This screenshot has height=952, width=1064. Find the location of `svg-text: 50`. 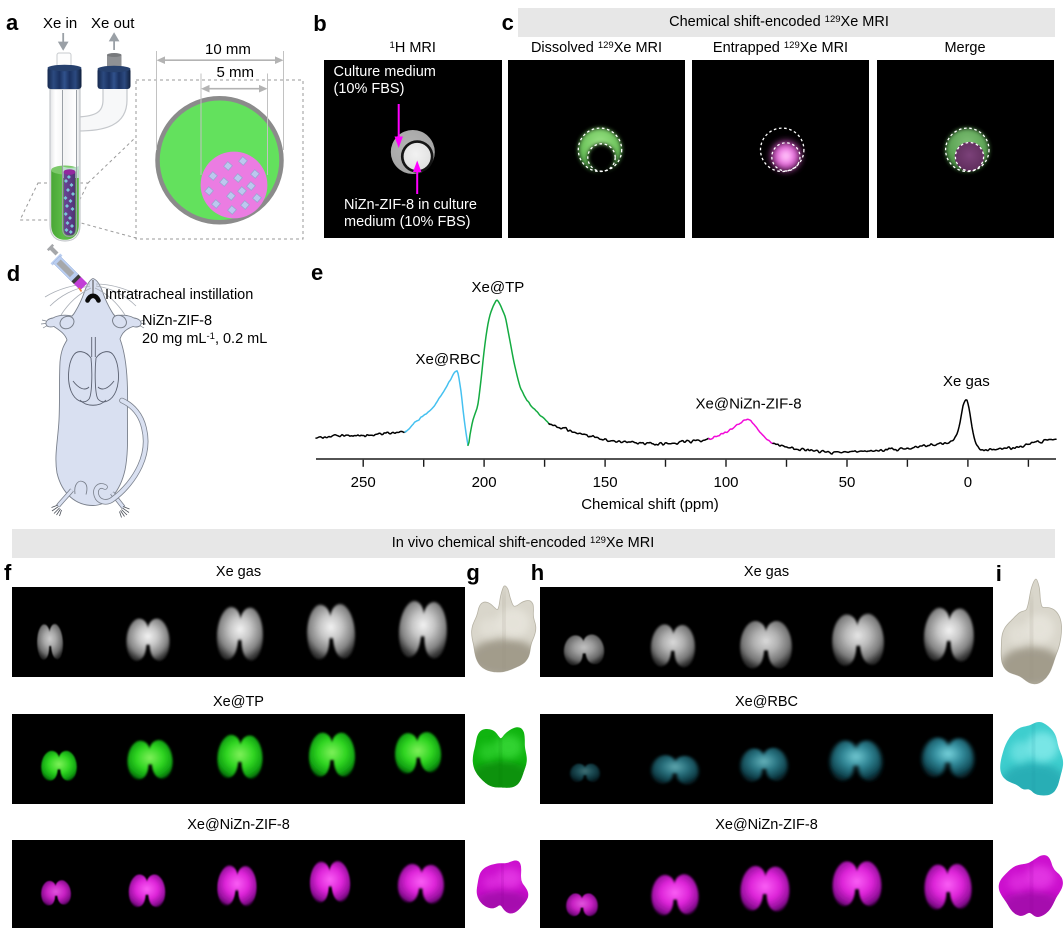

svg-text: 50 is located at coordinates (847, 482).